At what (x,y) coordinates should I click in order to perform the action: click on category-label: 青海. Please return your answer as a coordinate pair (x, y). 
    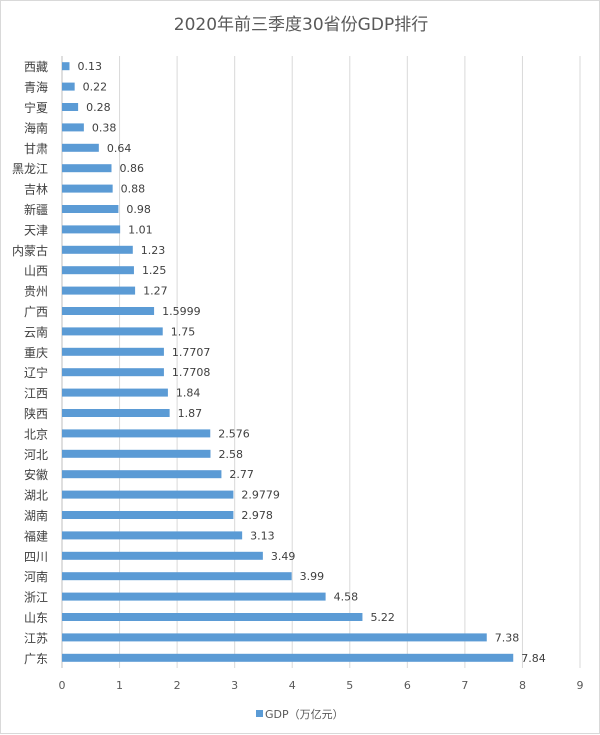
    Looking at the image, I should click on (36, 87).